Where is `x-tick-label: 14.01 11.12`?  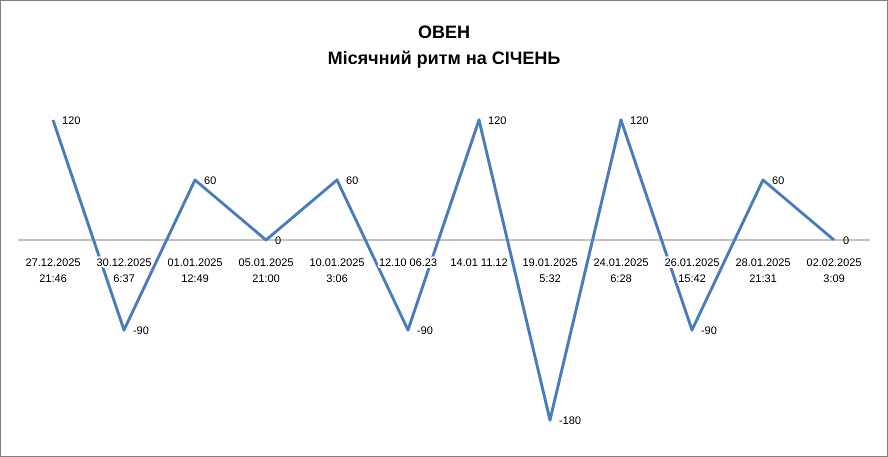 x-tick-label: 14.01 11.12 is located at coordinates (479, 263).